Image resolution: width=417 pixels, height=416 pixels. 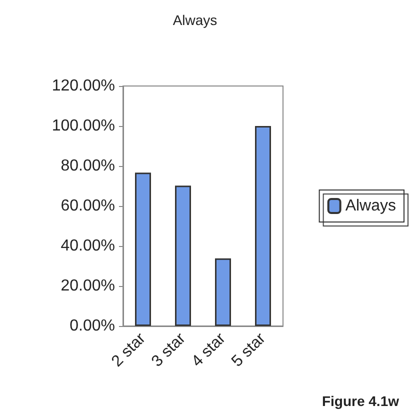 What do you see at coordinates (370, 206) in the screenshot?
I see `legend-label: Always` at bounding box center [370, 206].